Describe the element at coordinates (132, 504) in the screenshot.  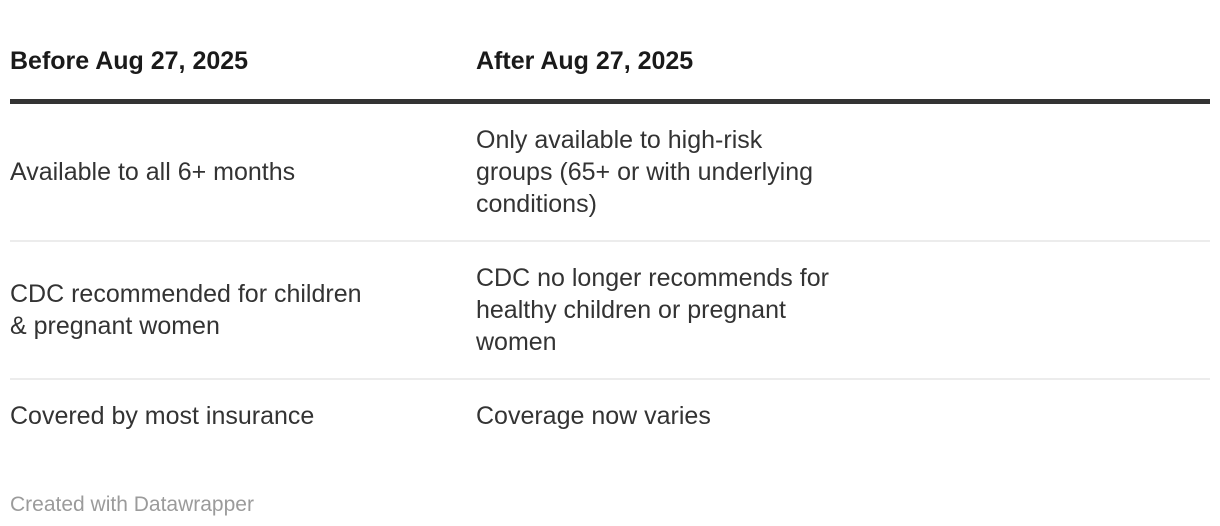
I see `datawrapper-attribution-link: Created with Datawrapper` at that location.